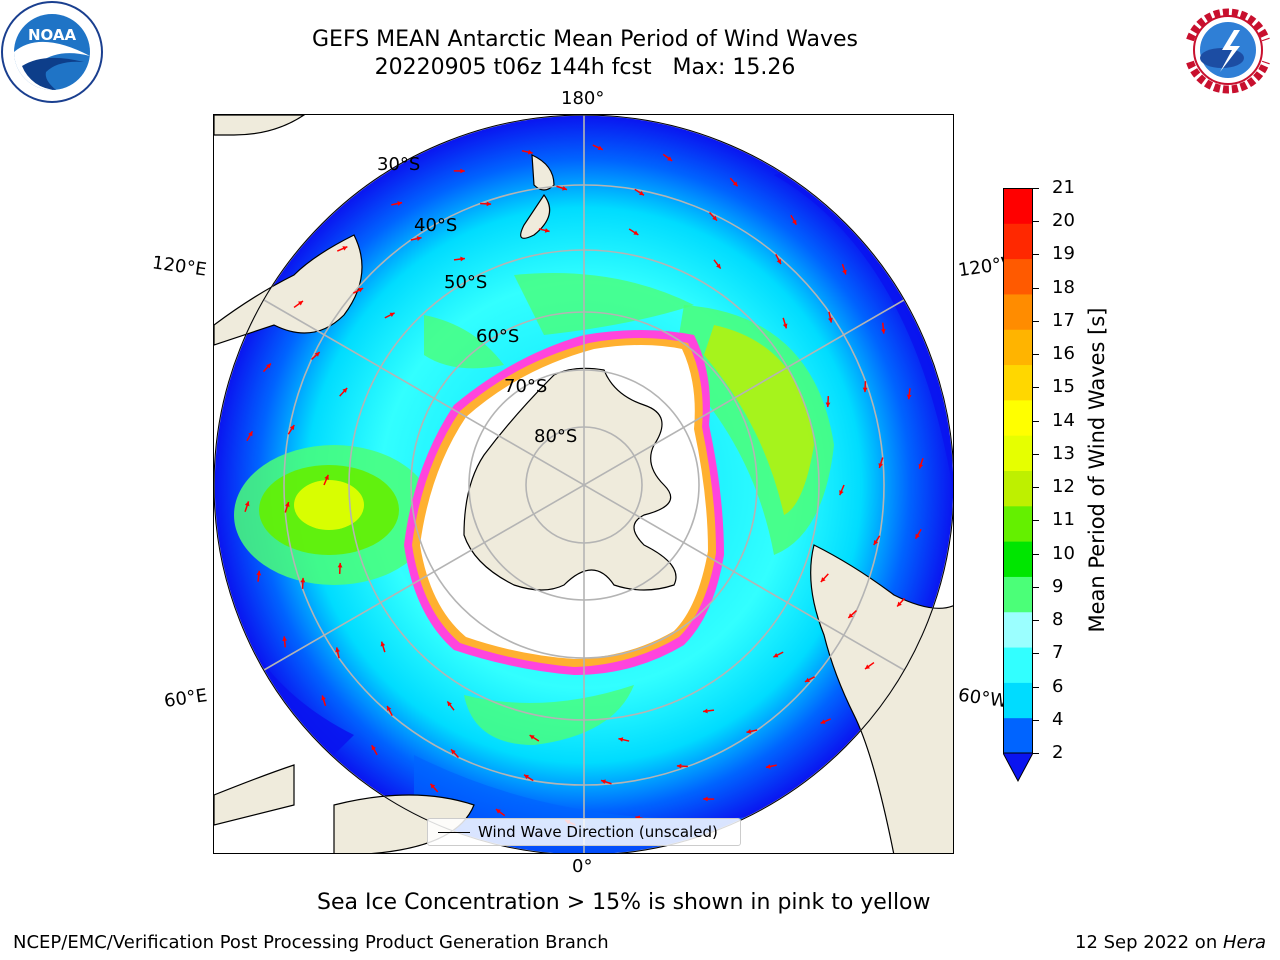  What do you see at coordinates (1063, 187) in the screenshot?
I see `colorbar-tick-label: 21` at bounding box center [1063, 187].